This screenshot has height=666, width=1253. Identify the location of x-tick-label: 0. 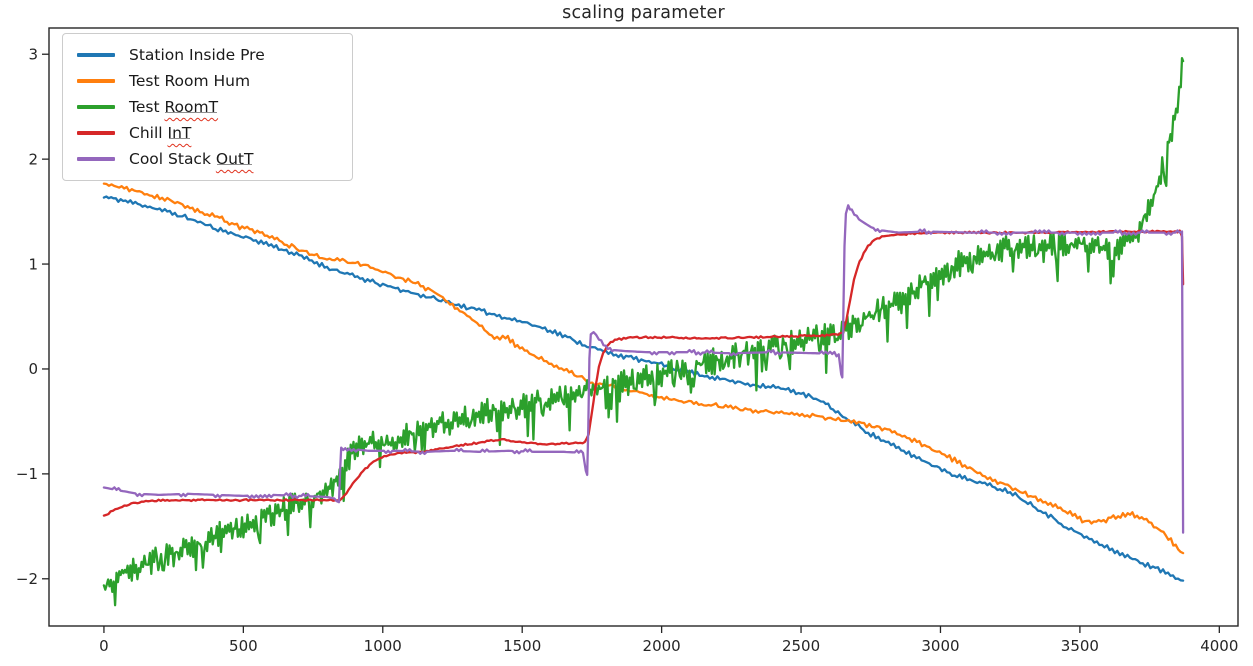
(104, 646).